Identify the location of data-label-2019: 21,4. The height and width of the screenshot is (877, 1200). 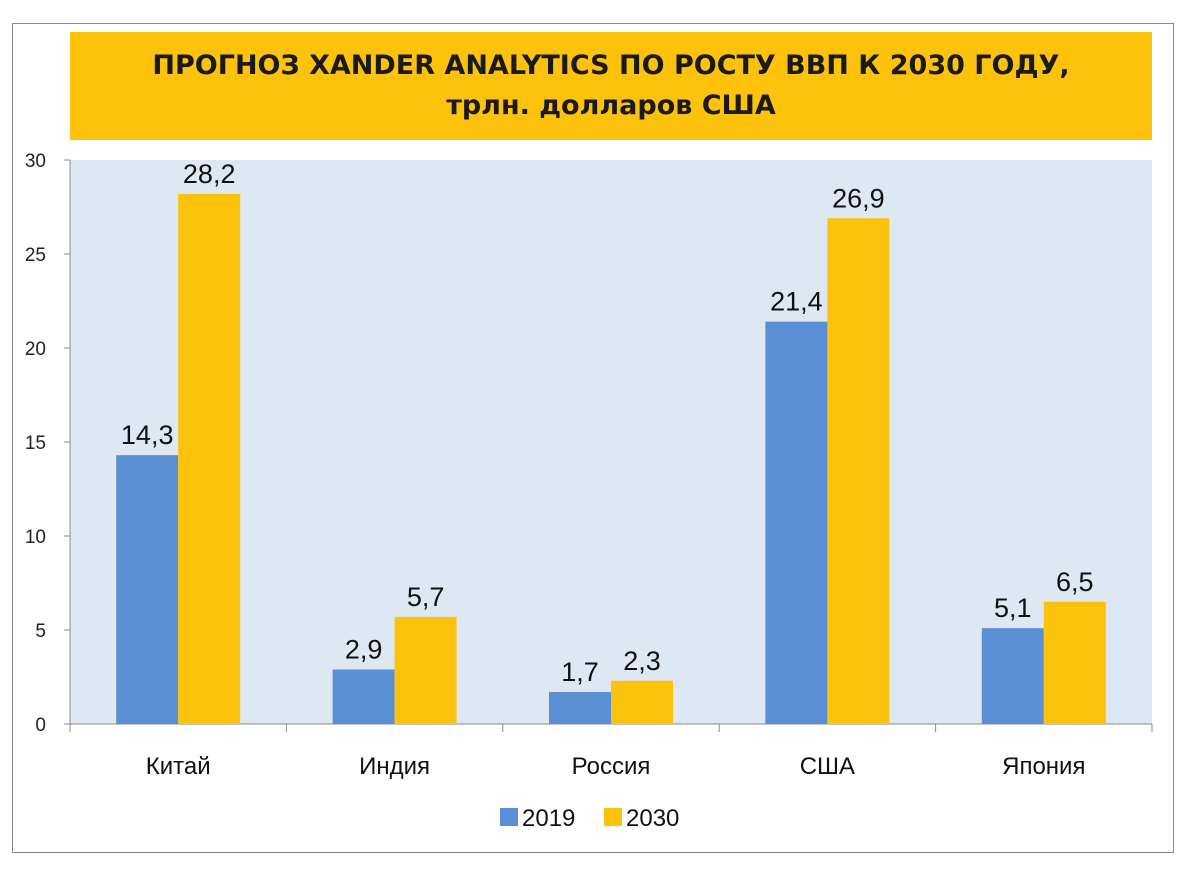
(796, 302).